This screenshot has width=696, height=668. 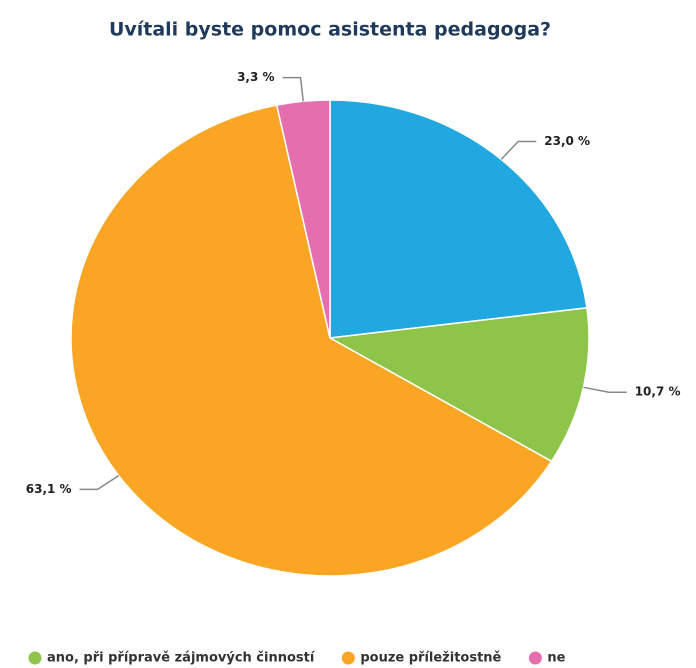 What do you see at coordinates (49, 489) in the screenshot?
I see `data-label: 63,1 %` at bounding box center [49, 489].